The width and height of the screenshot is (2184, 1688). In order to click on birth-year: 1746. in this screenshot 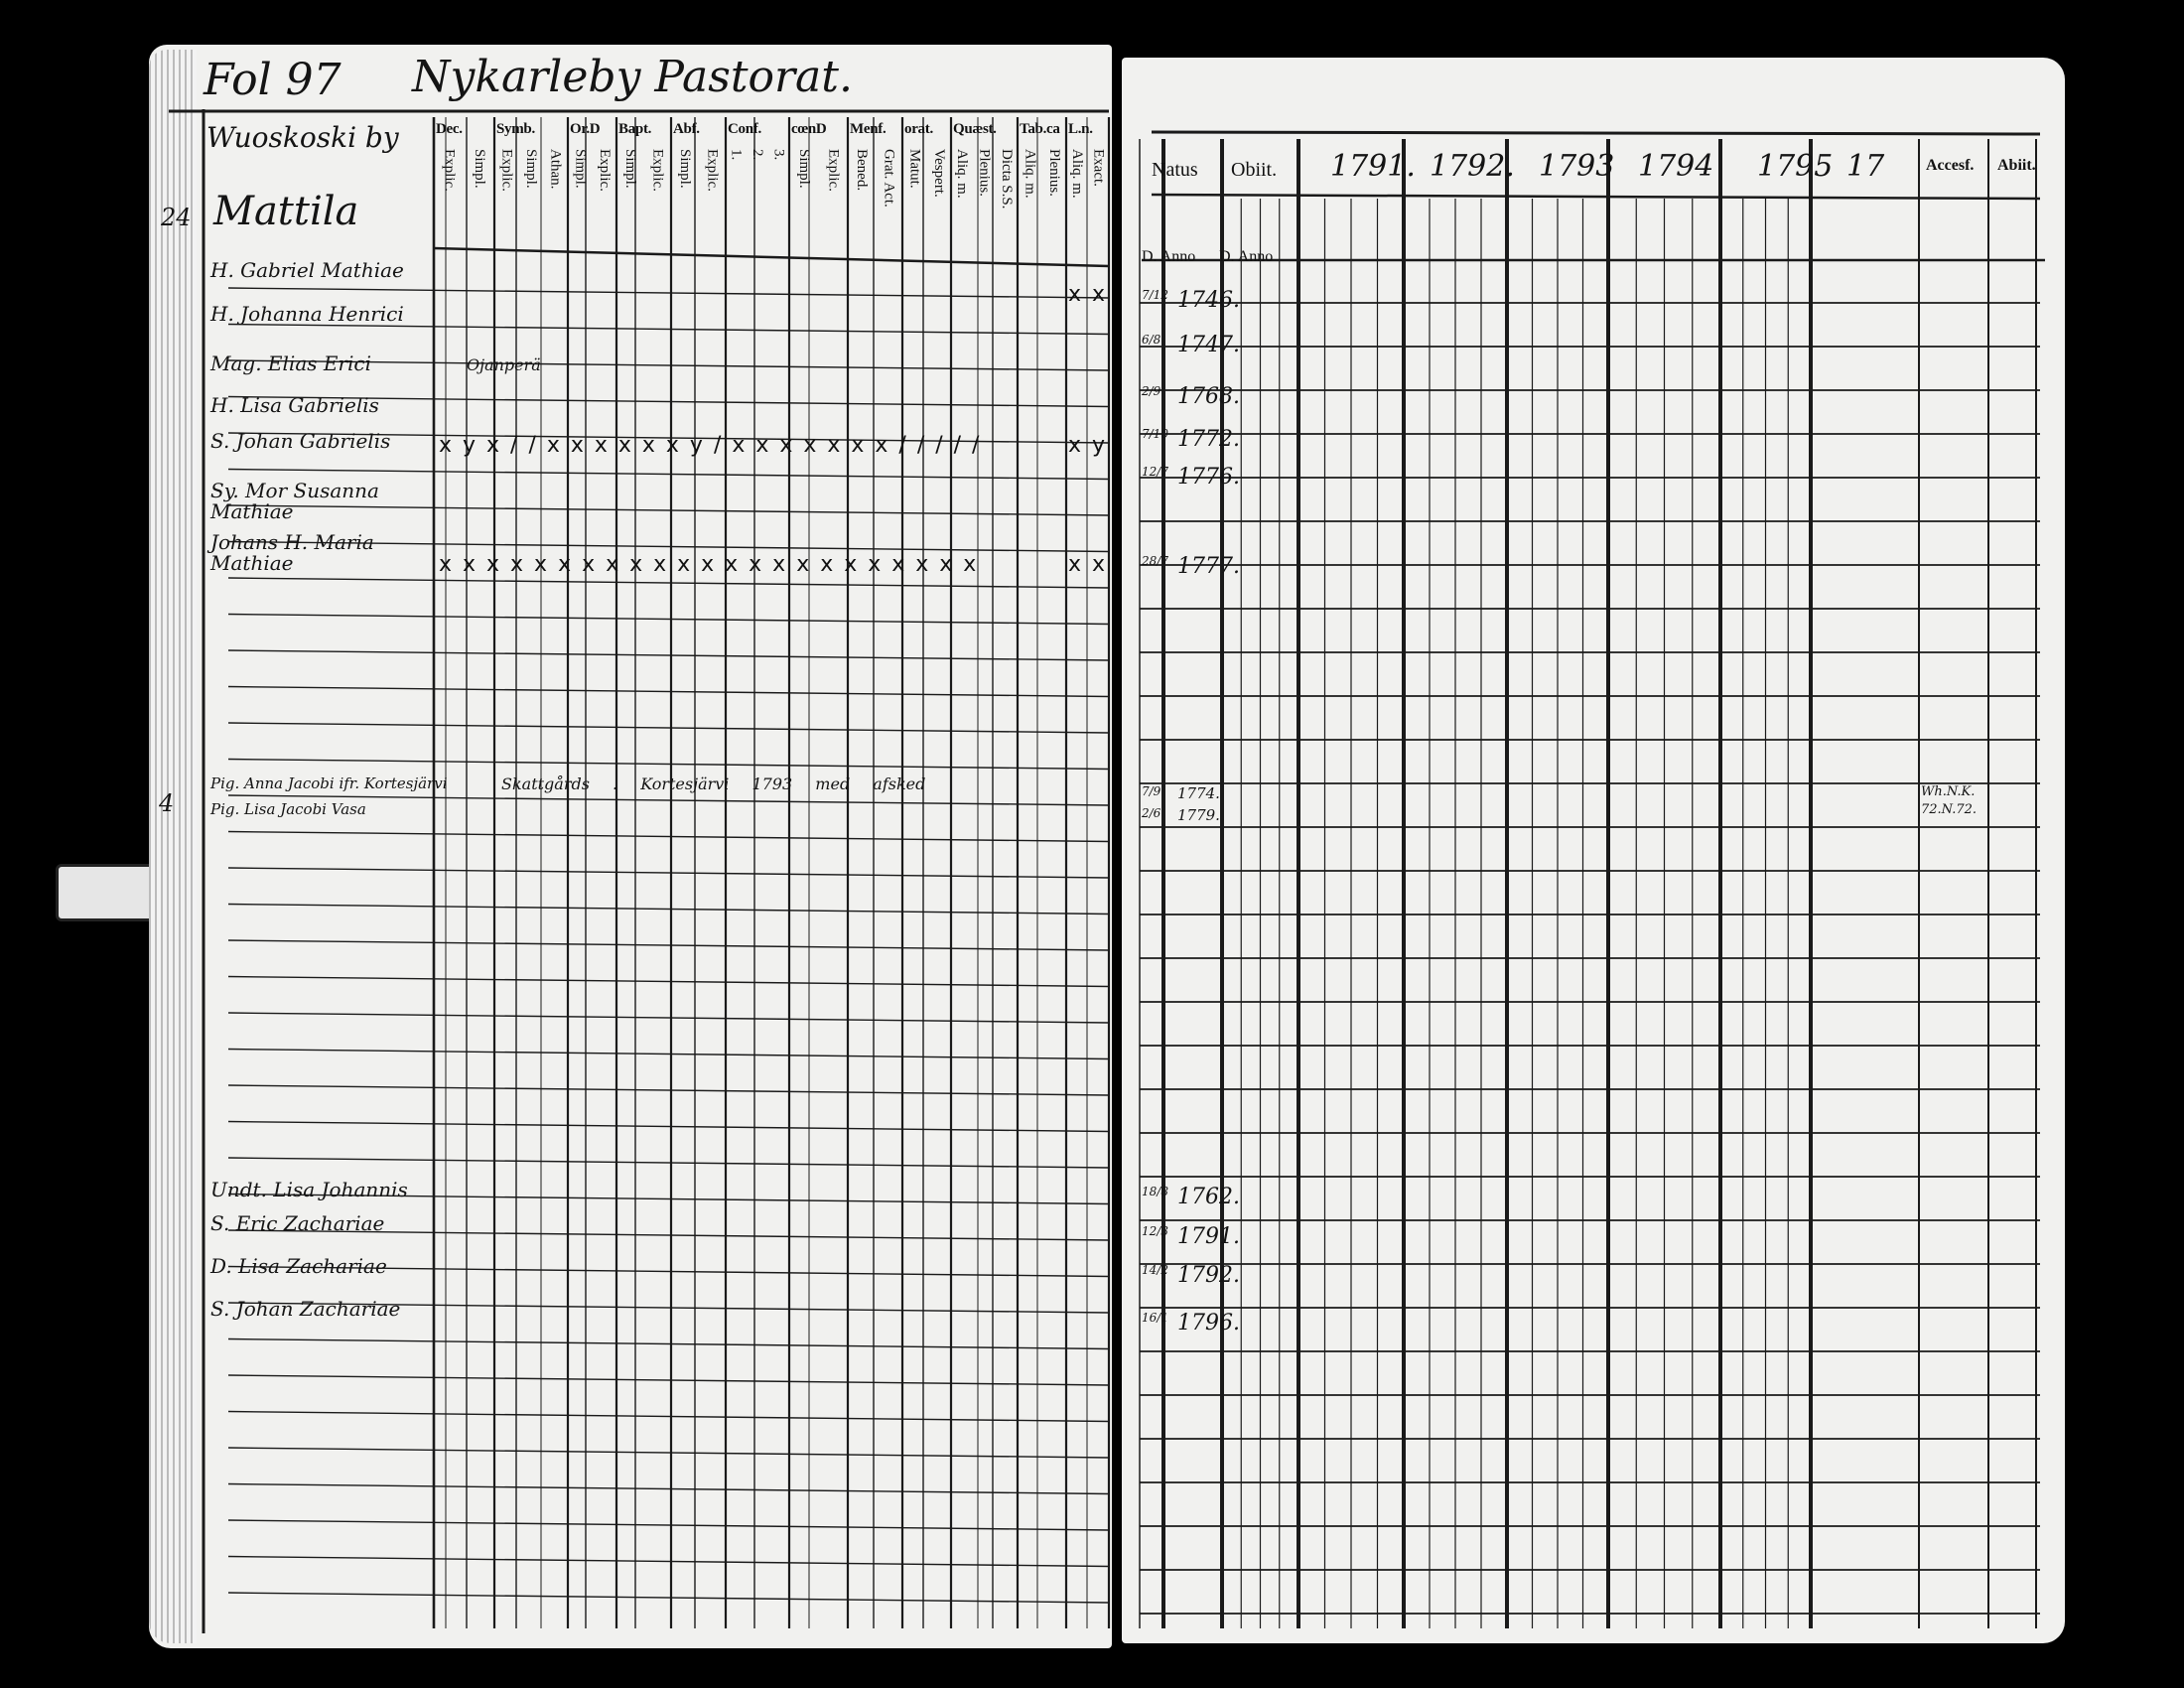, I will do `click(1208, 300)`.